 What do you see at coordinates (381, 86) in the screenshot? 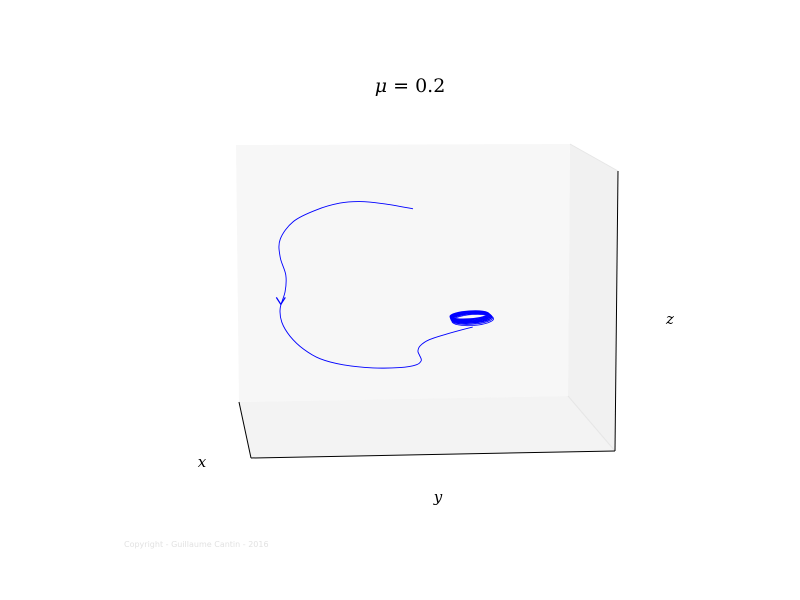
I see `title-variable: μ` at bounding box center [381, 86].